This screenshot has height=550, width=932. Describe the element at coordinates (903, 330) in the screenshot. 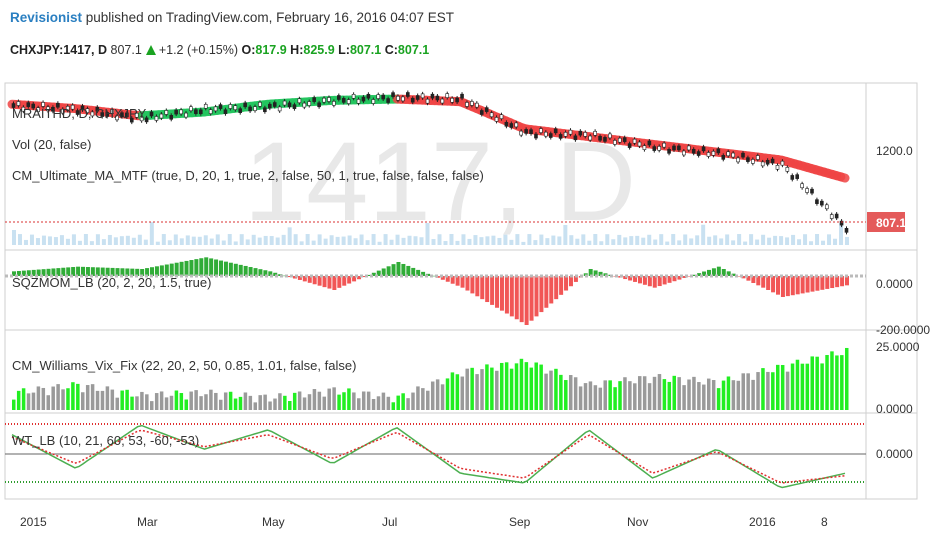

I see `sqz-tick-neg200: -200.0000` at that location.